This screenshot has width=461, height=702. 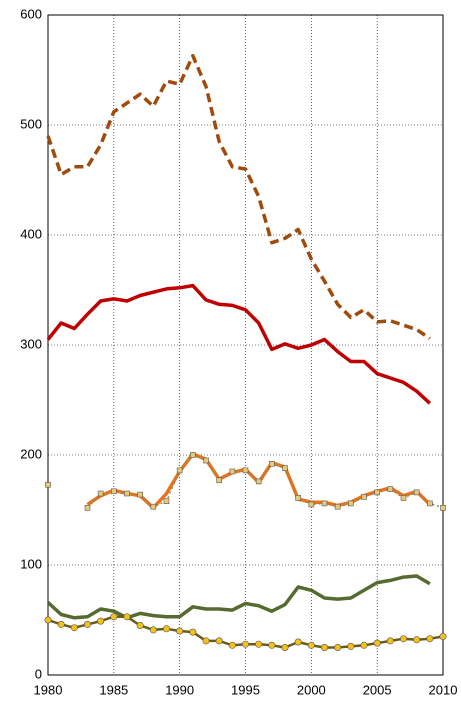 What do you see at coordinates (38, 673) in the screenshot?
I see `y-tick-label: 0` at bounding box center [38, 673].